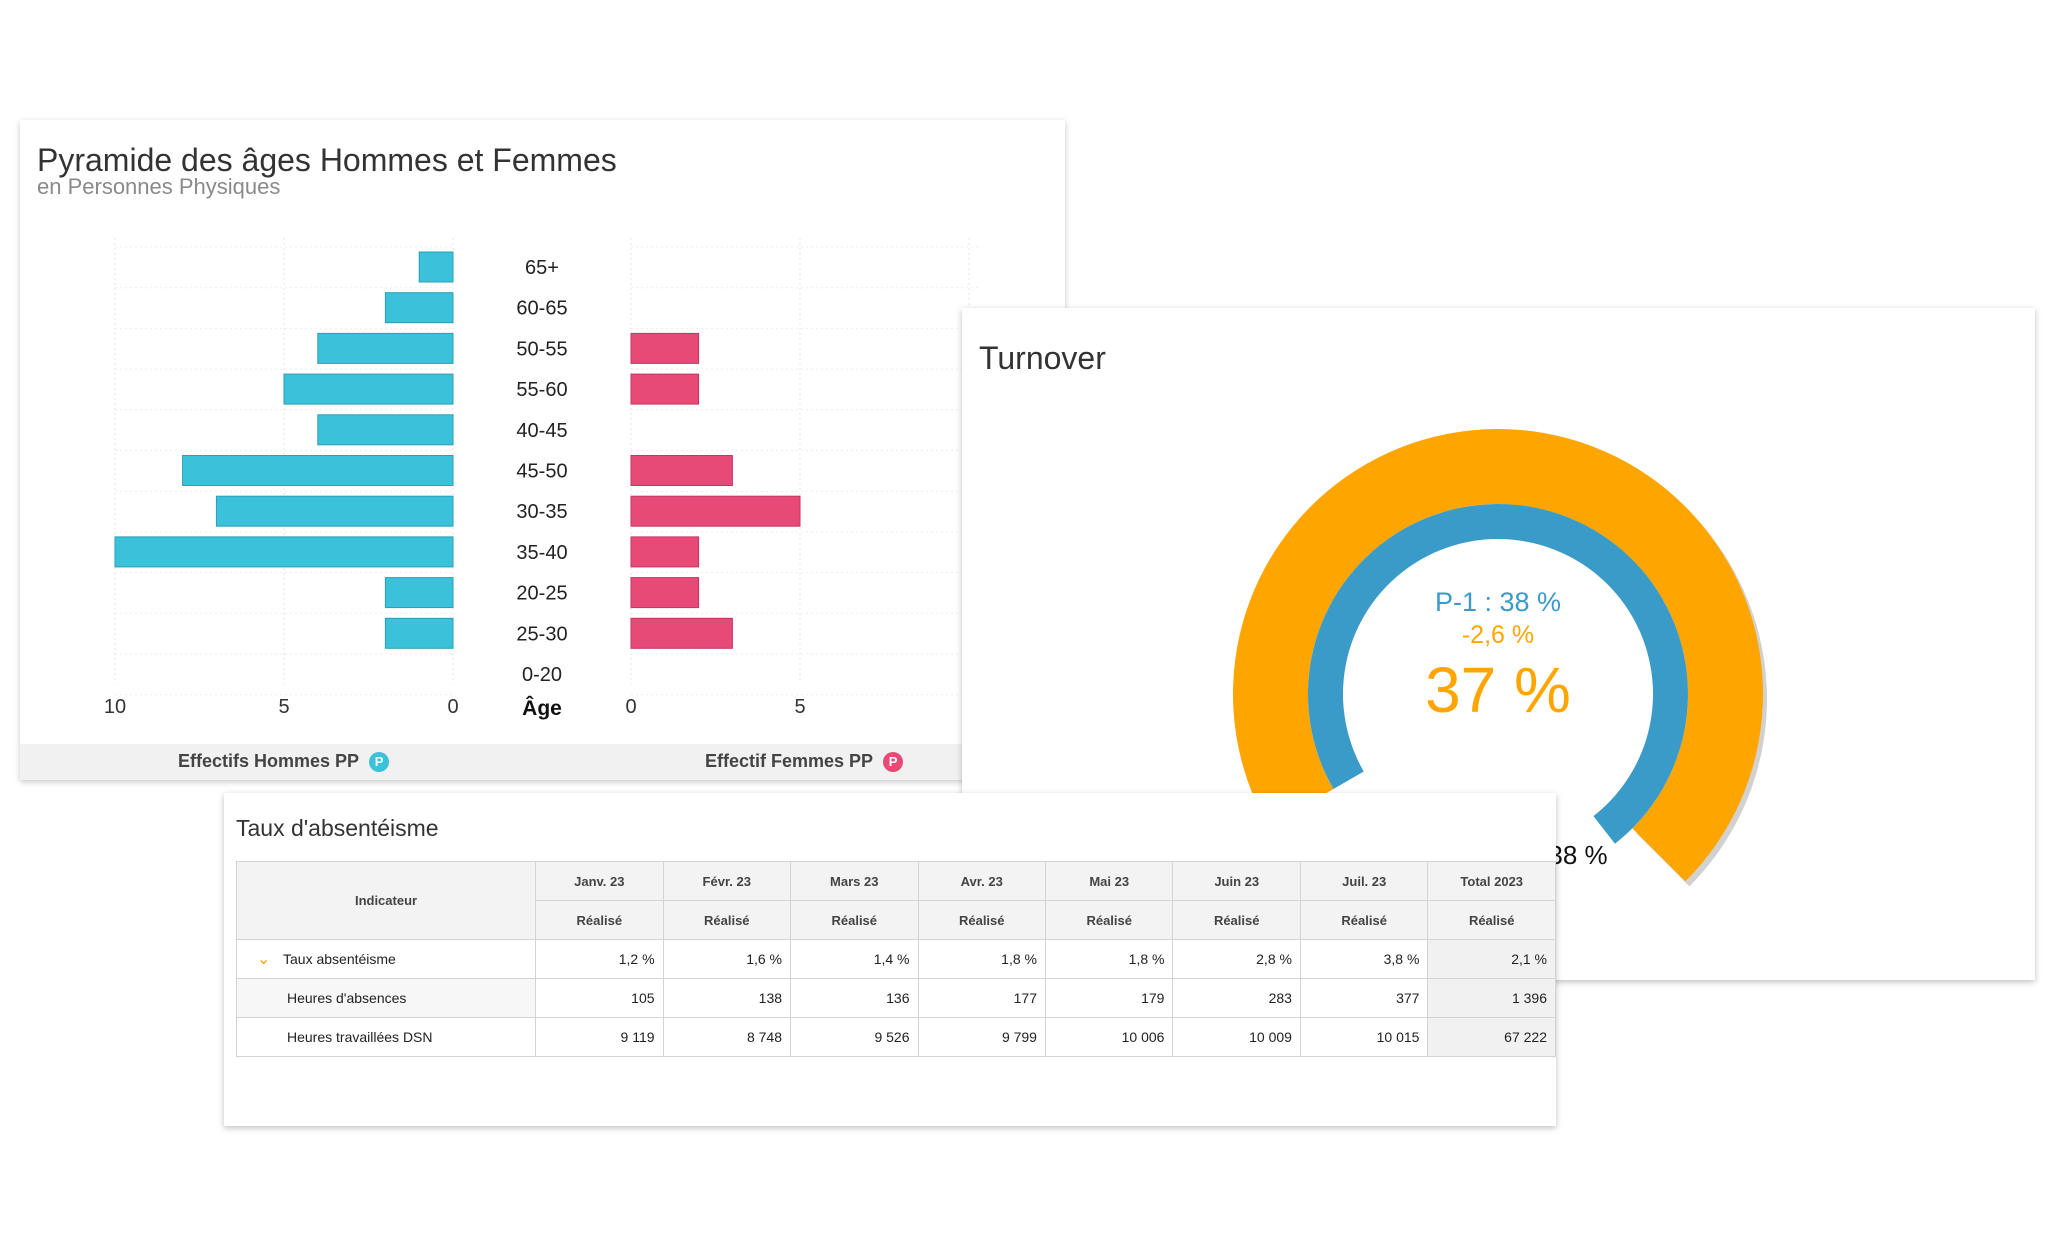  I want to click on women-axis-tick: 0, so click(630, 707).